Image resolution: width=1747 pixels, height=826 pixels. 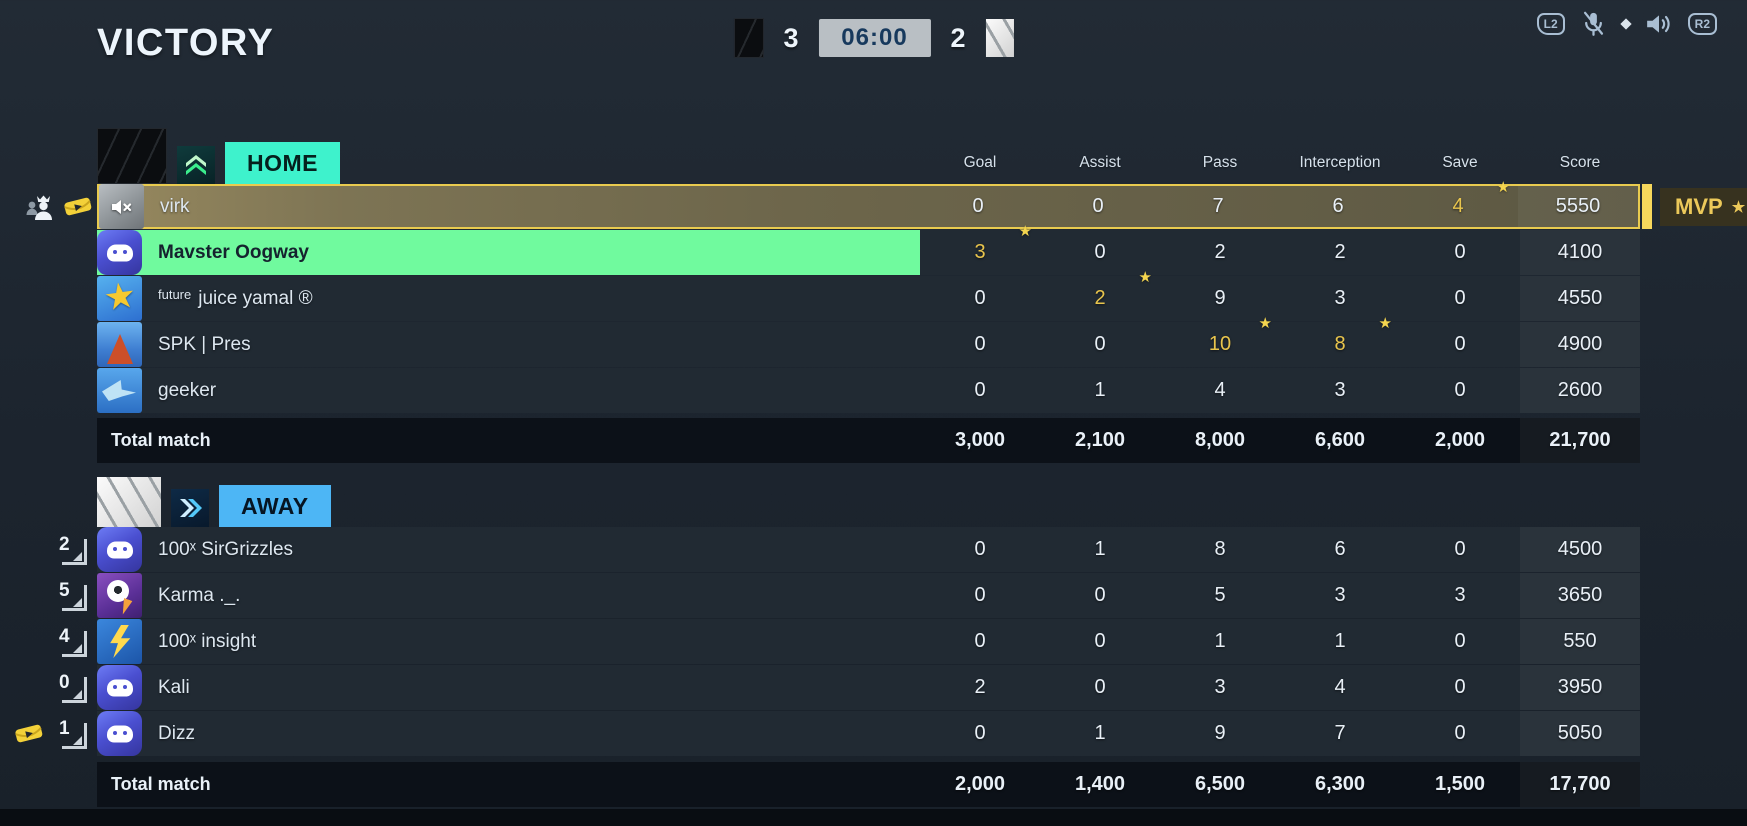 I want to click on player-stats: 2 0 3 4 0 3950, so click(x=1280, y=687).